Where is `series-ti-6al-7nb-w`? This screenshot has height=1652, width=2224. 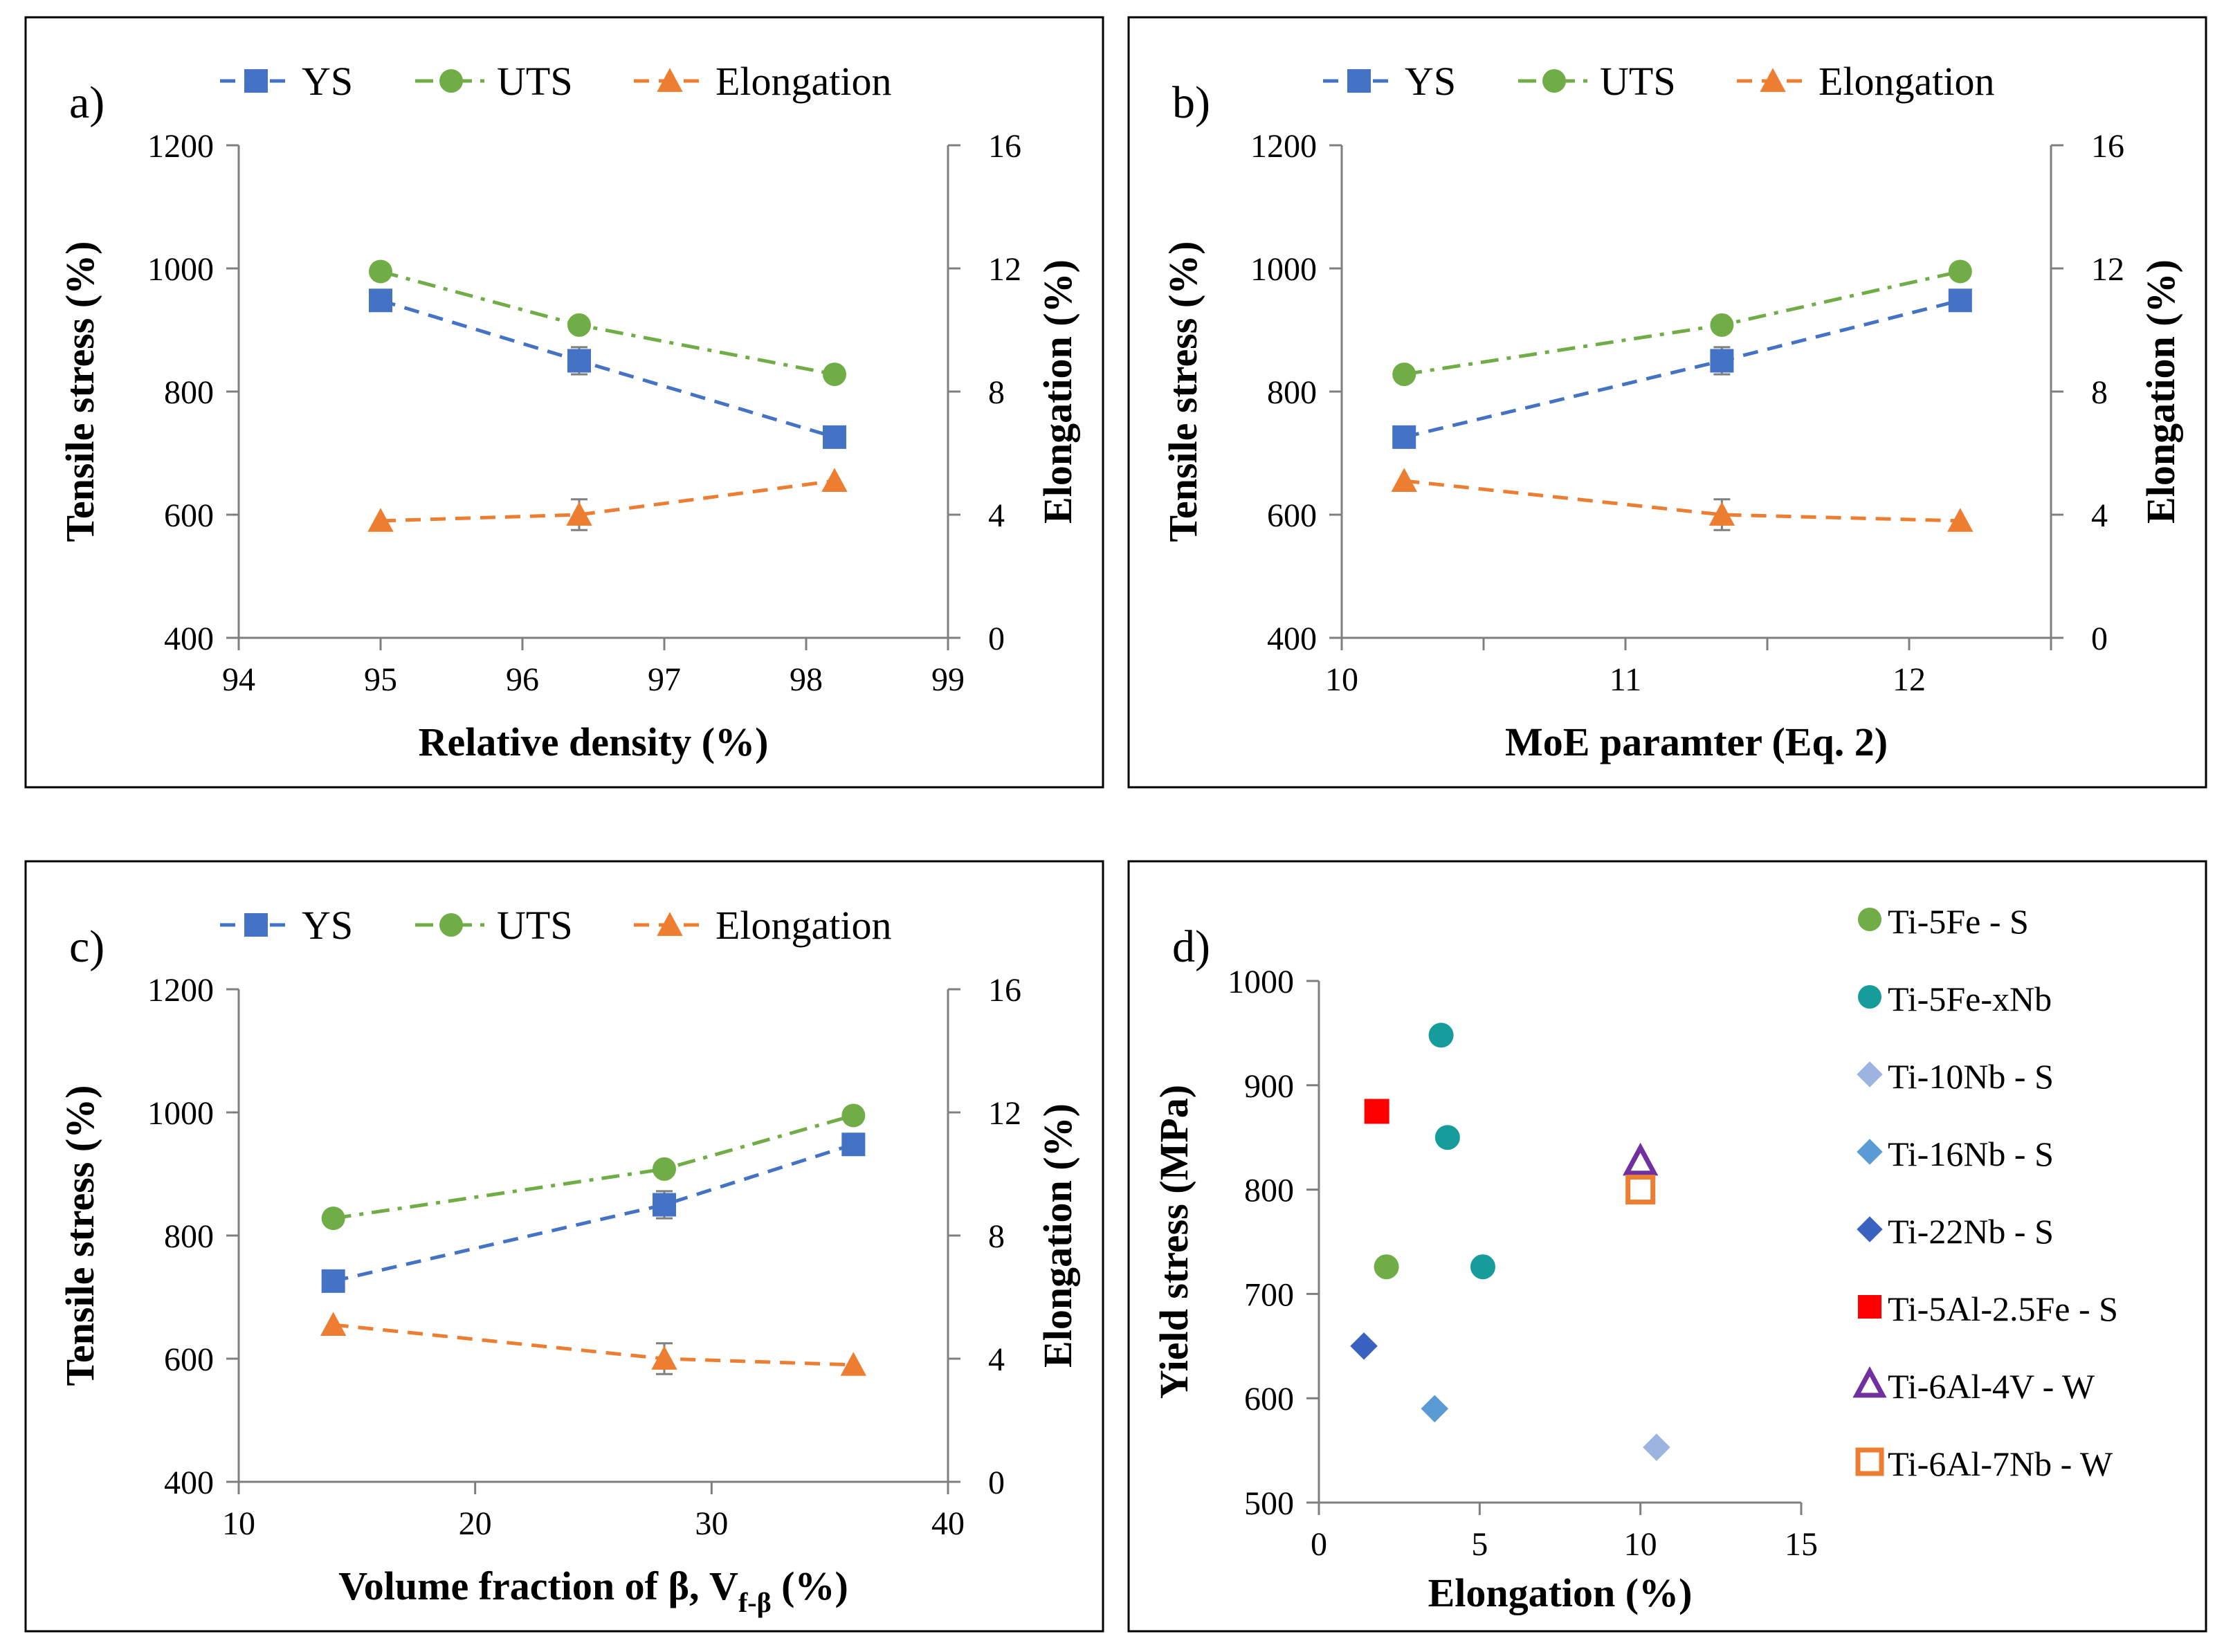
series-ti-6al-7nb-w is located at coordinates (1640, 1190).